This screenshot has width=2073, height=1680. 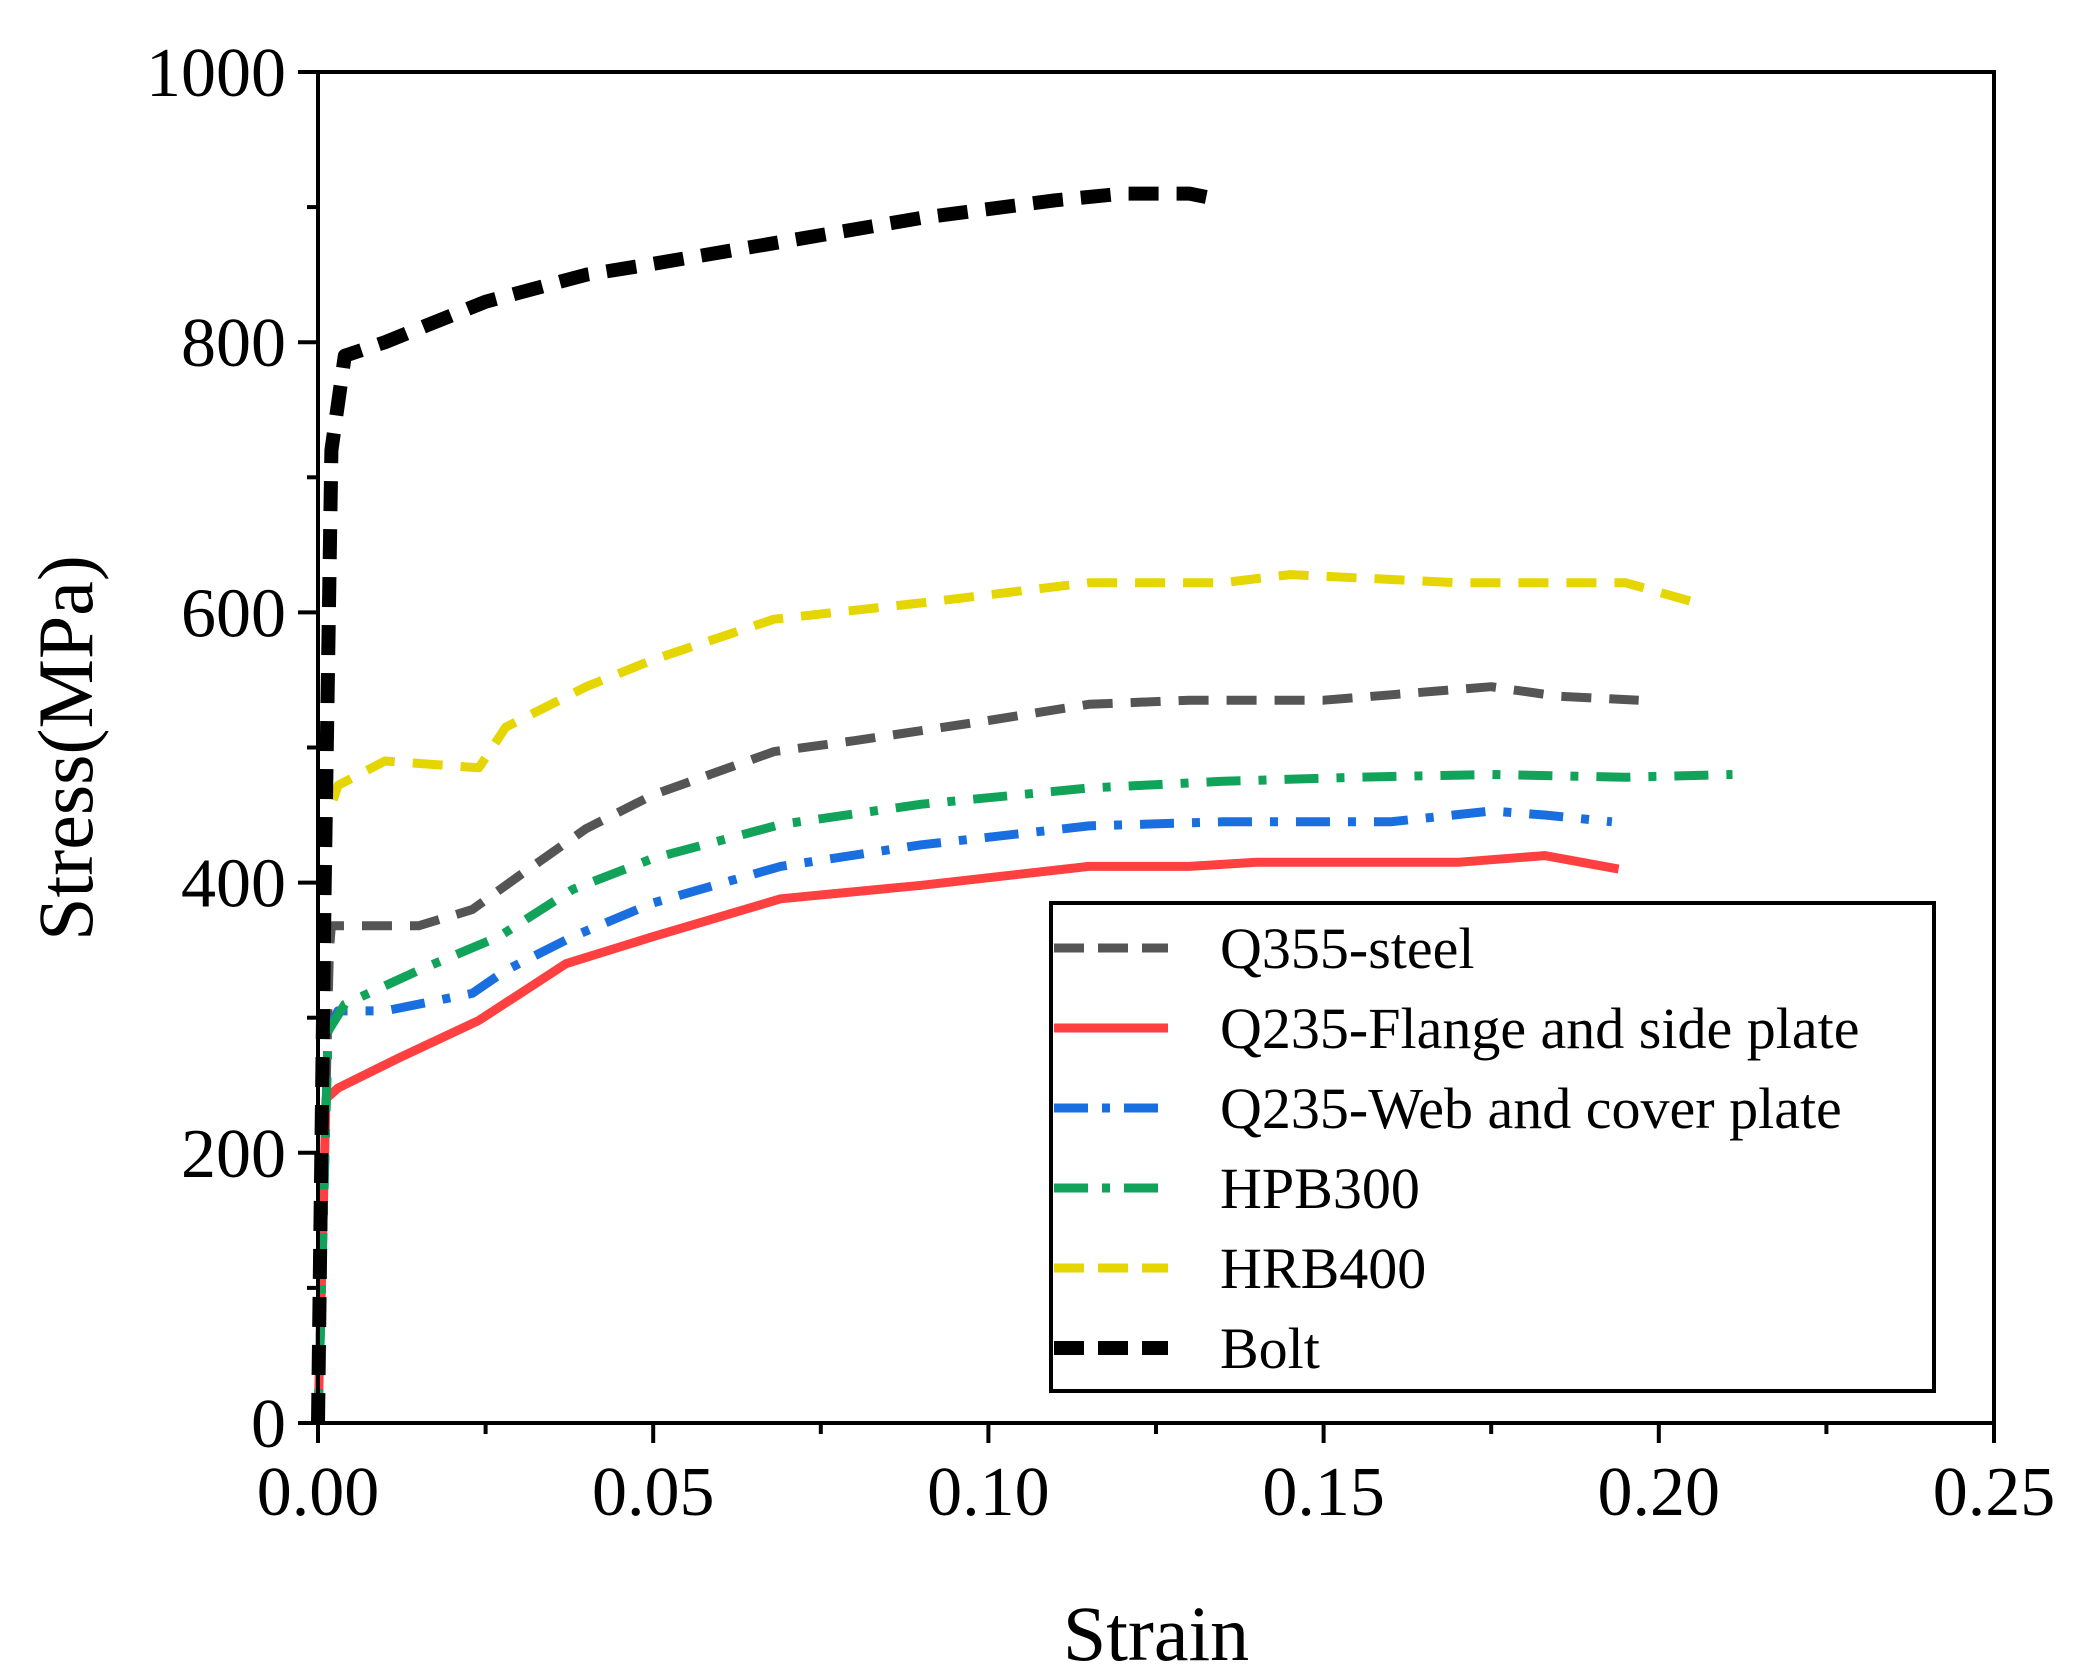 What do you see at coordinates (233, 613) in the screenshot?
I see `y-tick-label: 600` at bounding box center [233, 613].